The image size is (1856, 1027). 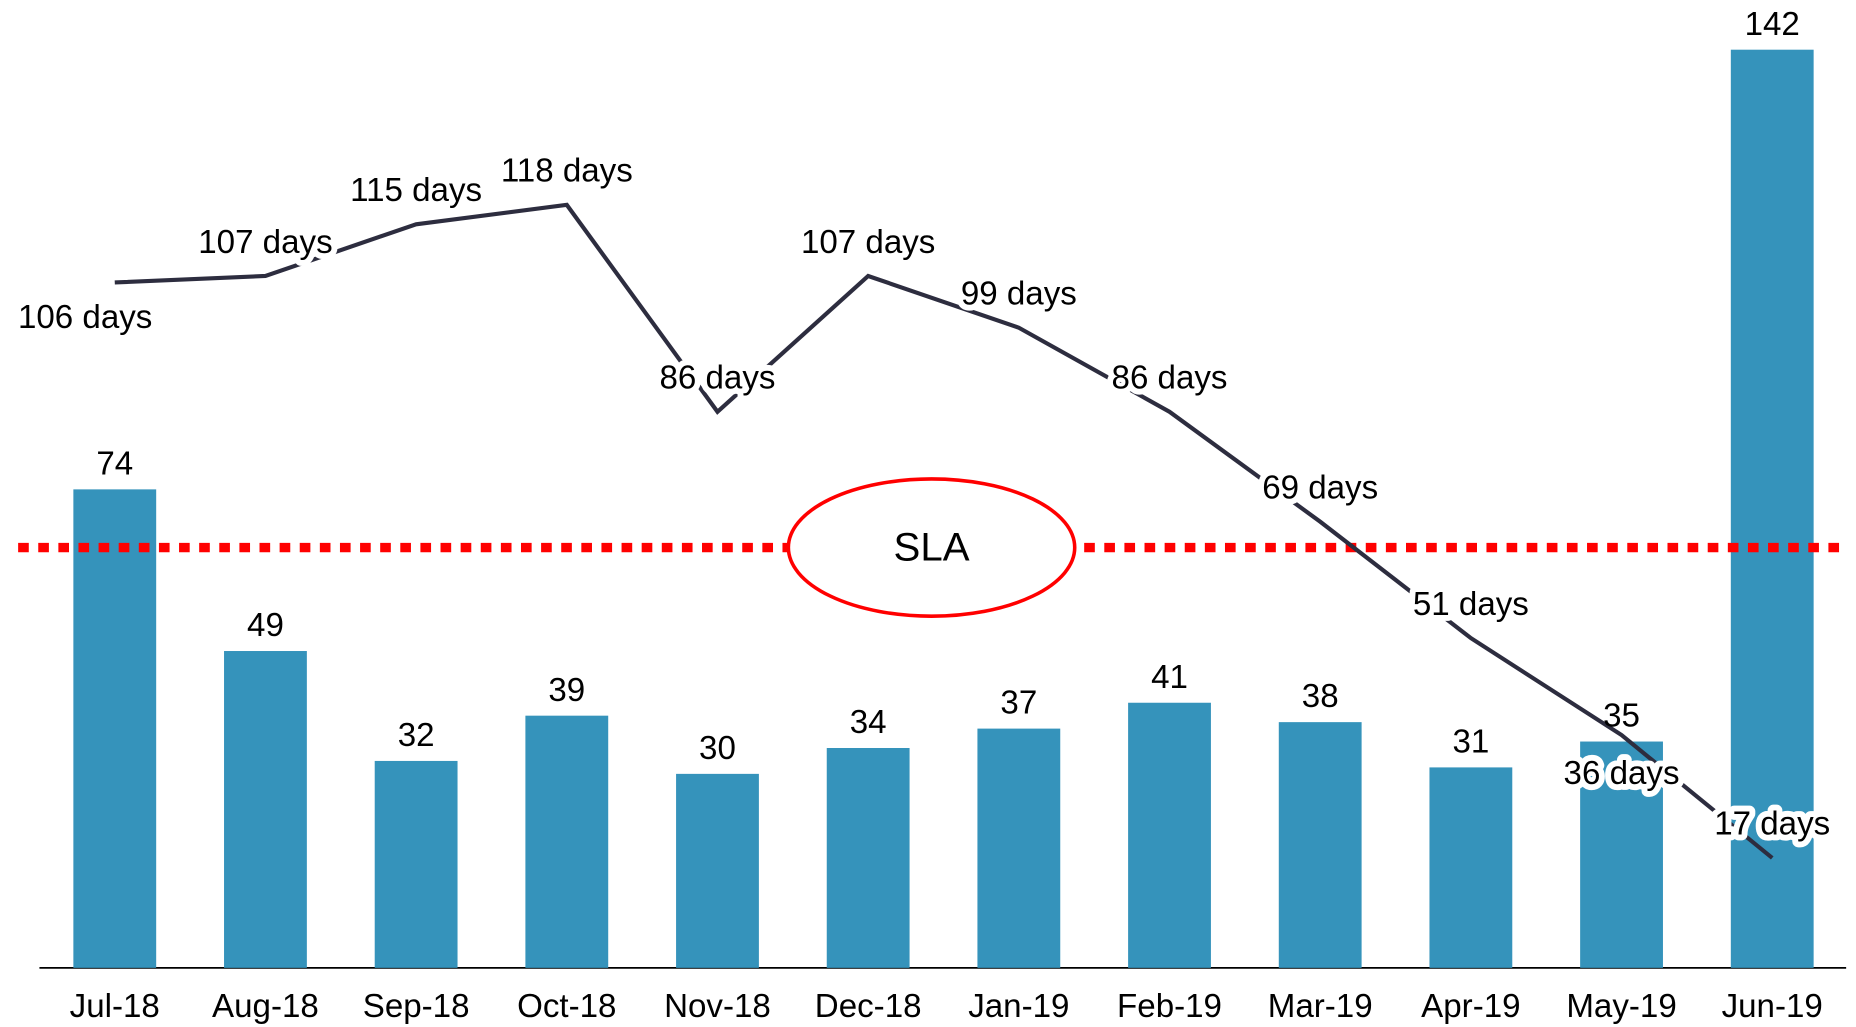 What do you see at coordinates (1320, 488) in the screenshot?
I see `line-label: 69 days` at bounding box center [1320, 488].